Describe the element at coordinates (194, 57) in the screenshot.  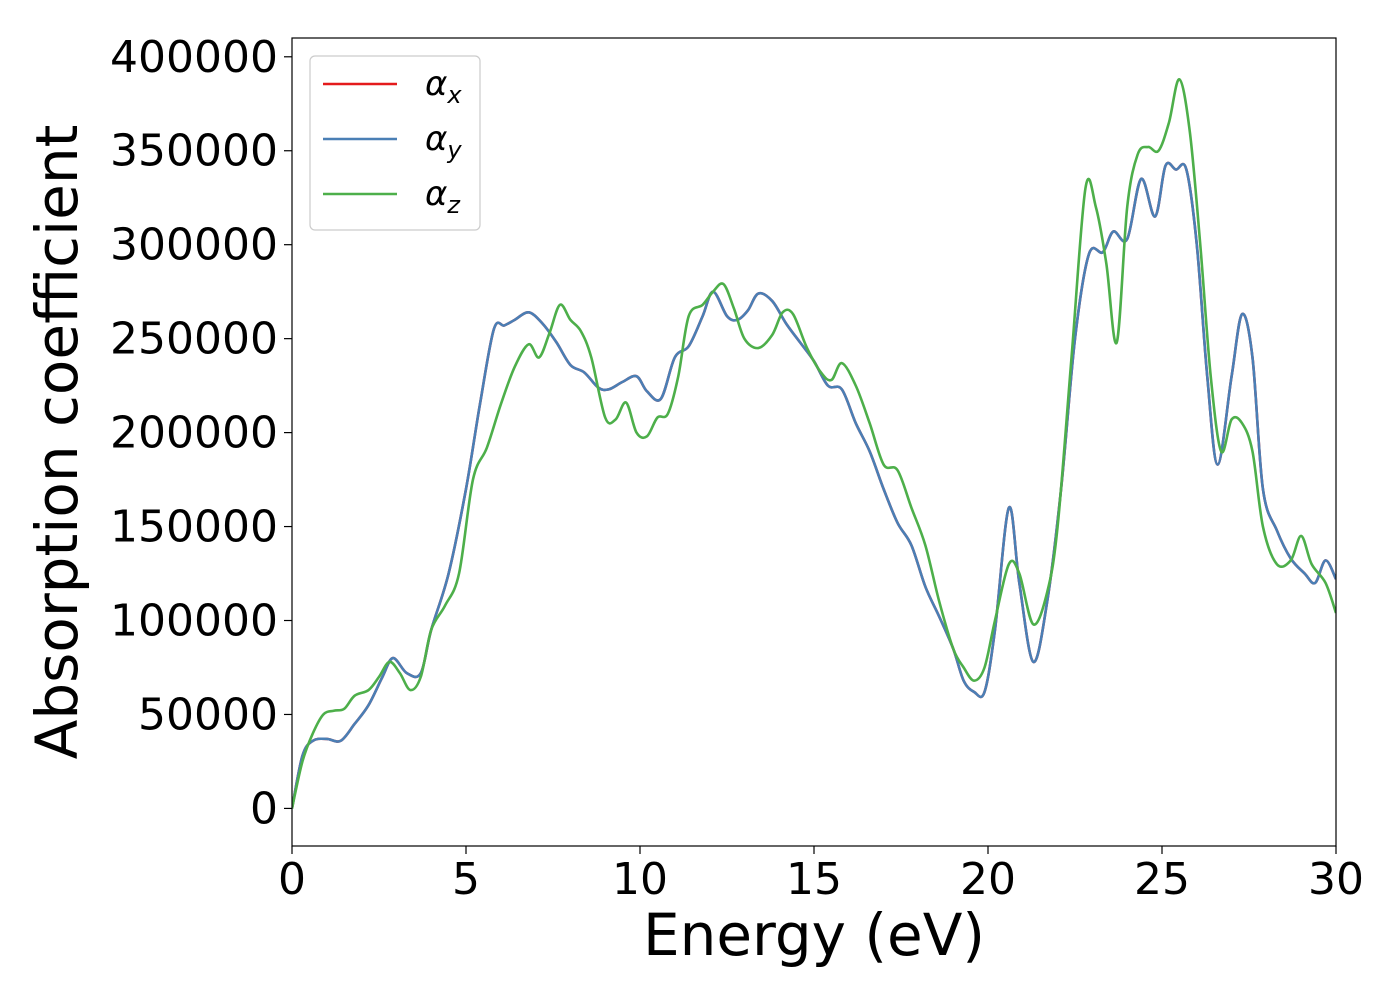
I see `y-tick-label: 400000` at that location.